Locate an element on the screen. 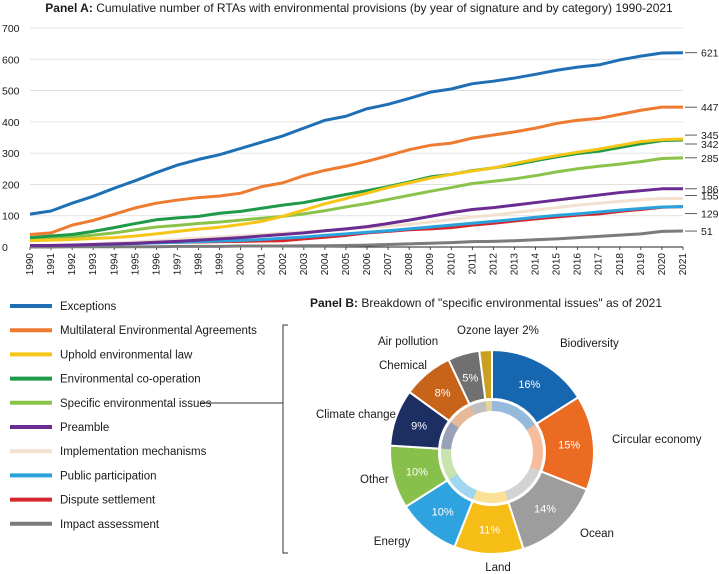  donut-inner-ring-energy is located at coordinates (462, 486).